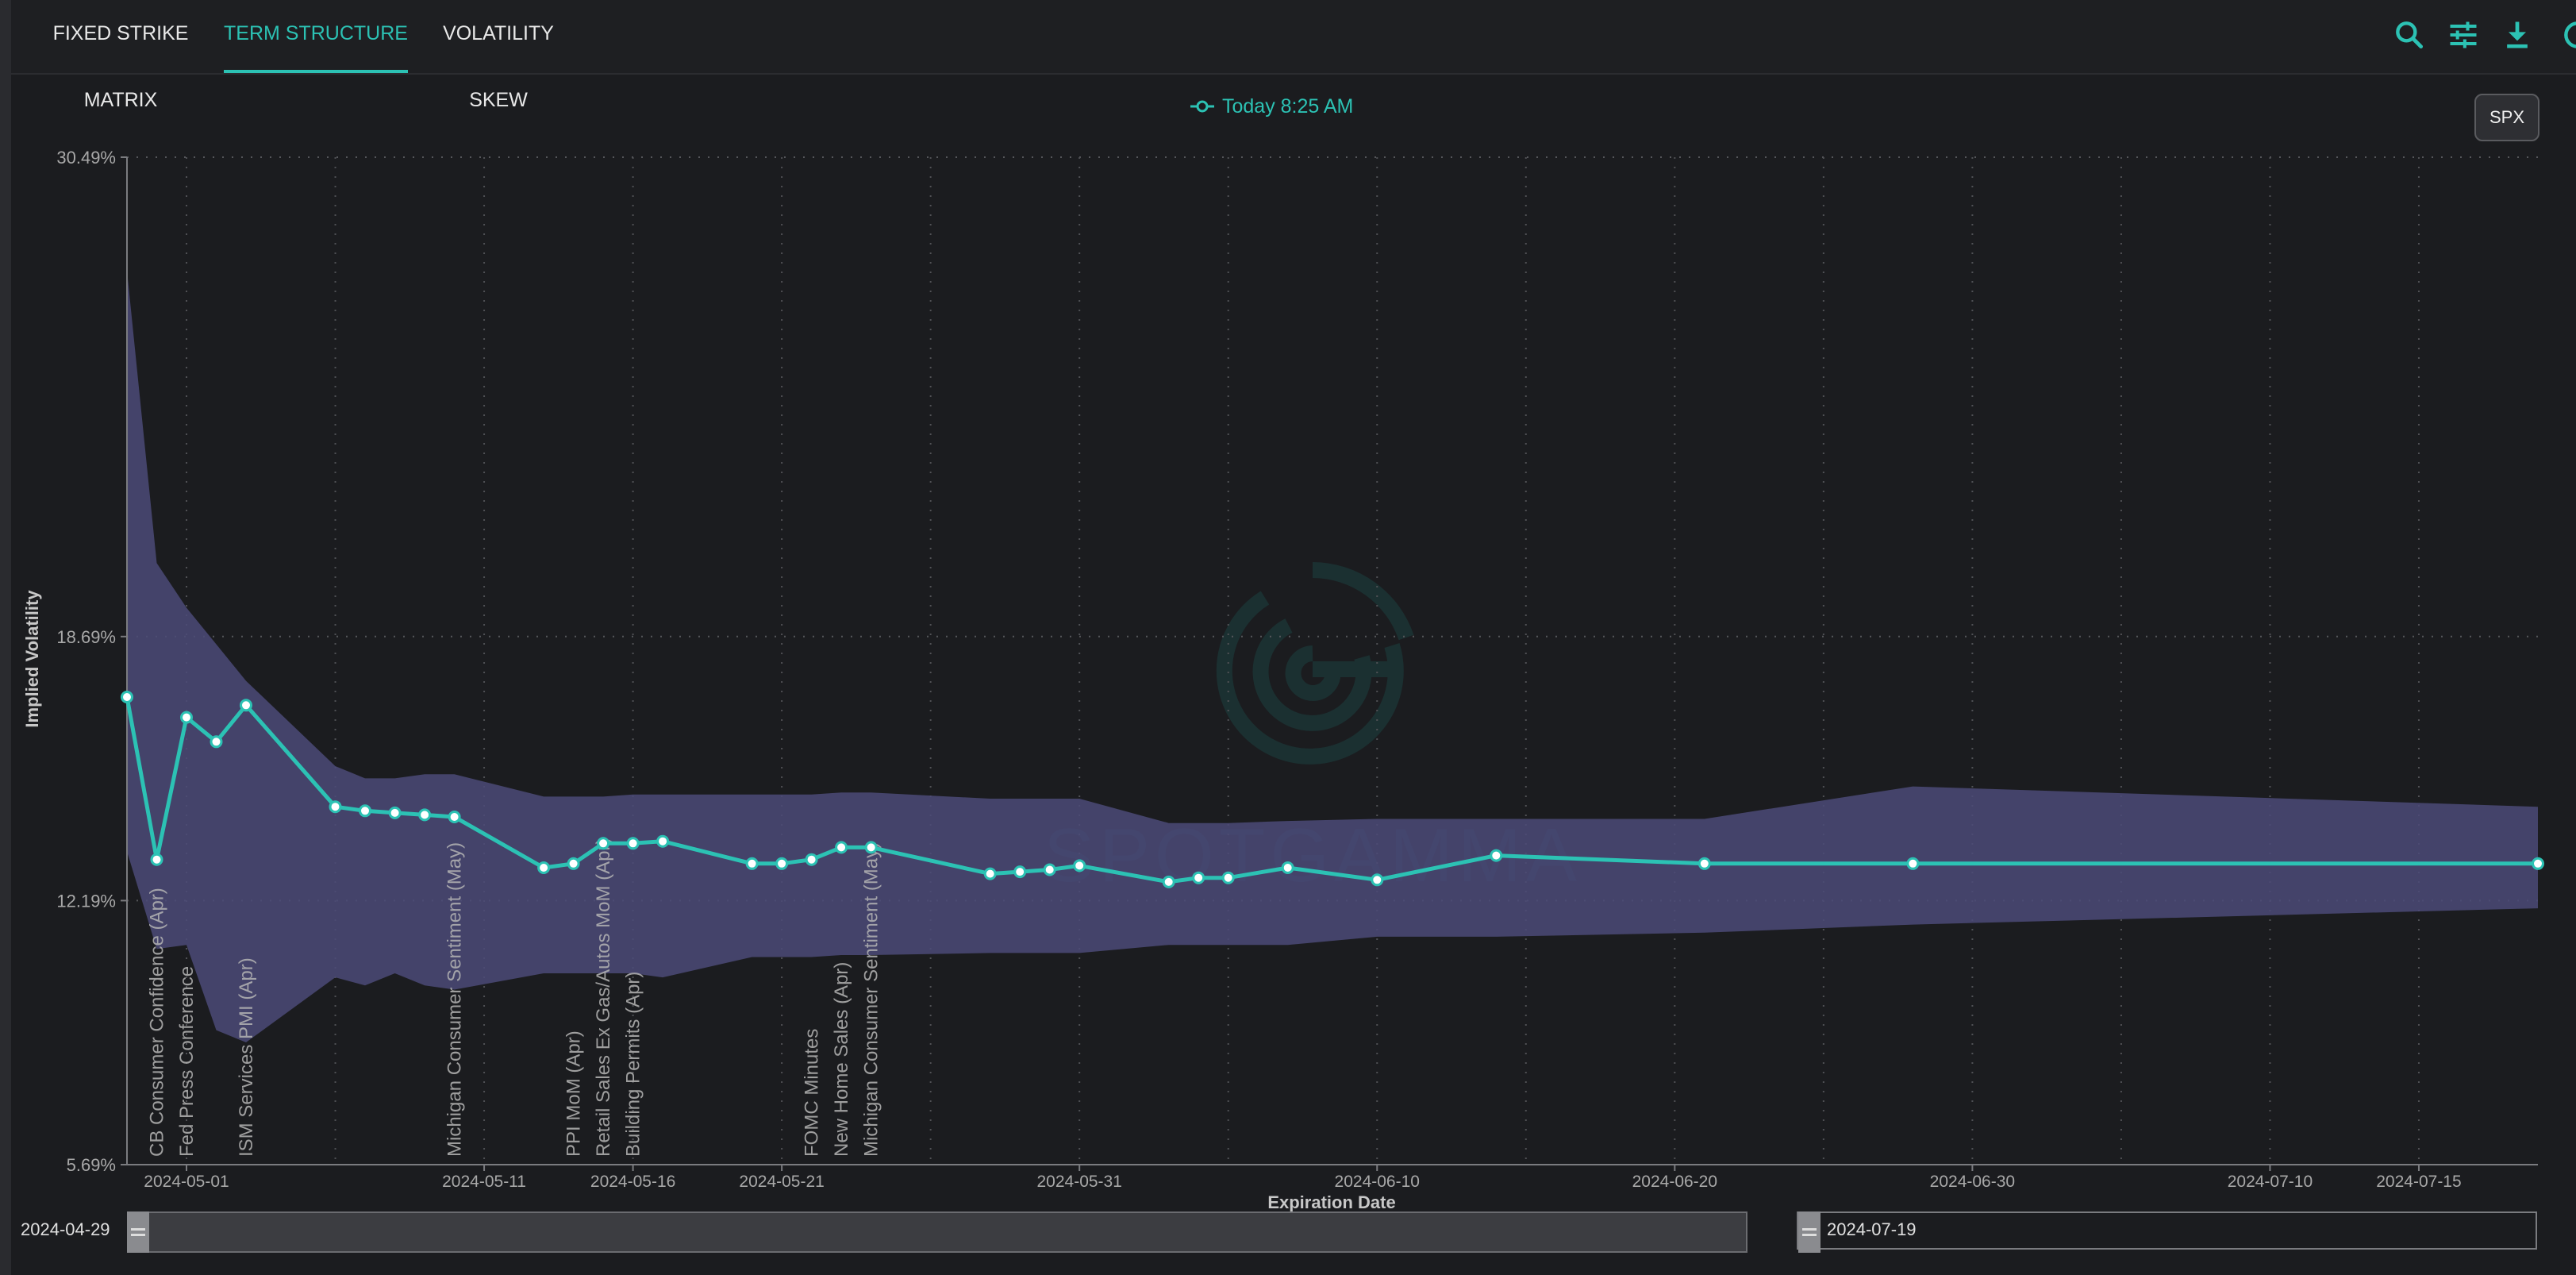 The height and width of the screenshot is (1275, 2576). What do you see at coordinates (247, 1057) in the screenshot?
I see `event-label: ISM Services PMI (Apr)` at bounding box center [247, 1057].